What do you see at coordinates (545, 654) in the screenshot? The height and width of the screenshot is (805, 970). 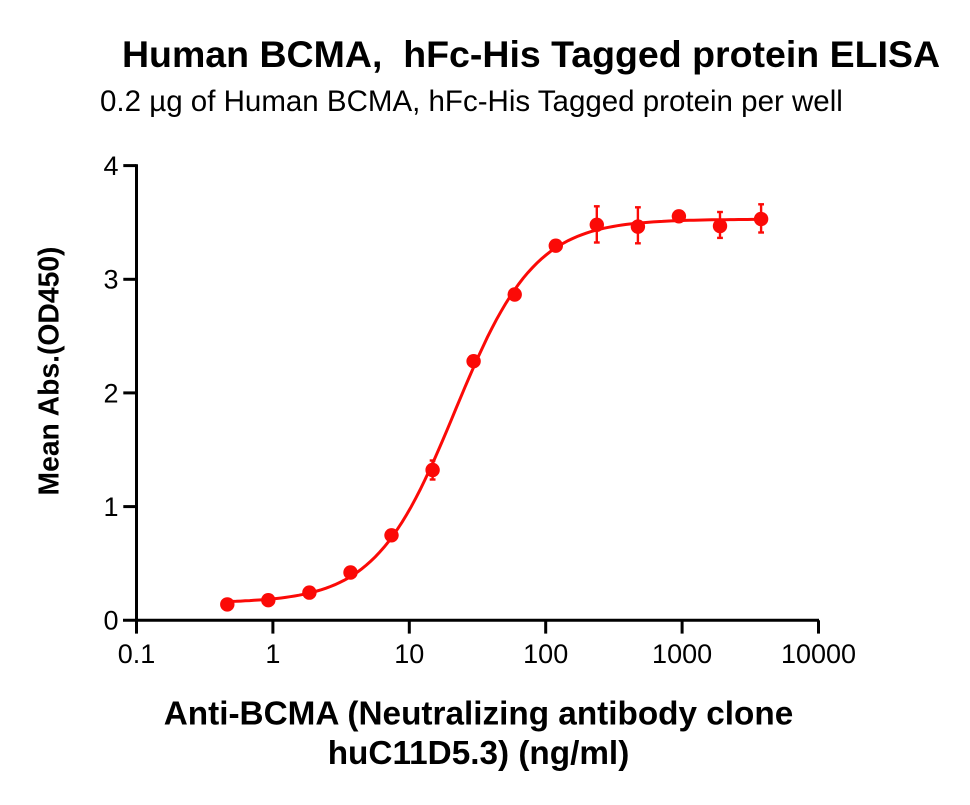 I see `svg-text: 100` at bounding box center [545, 654].